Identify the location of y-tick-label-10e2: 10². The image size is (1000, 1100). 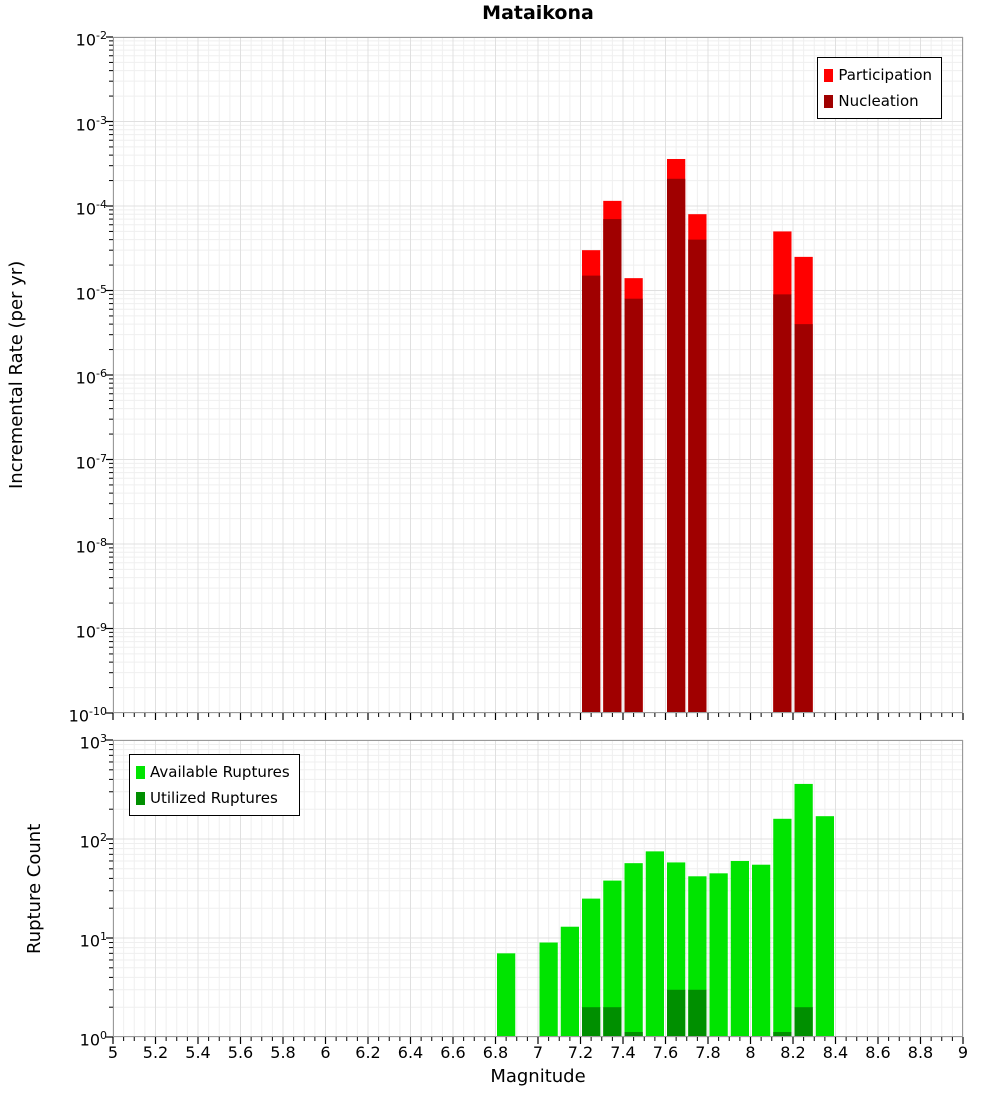
(93, 841).